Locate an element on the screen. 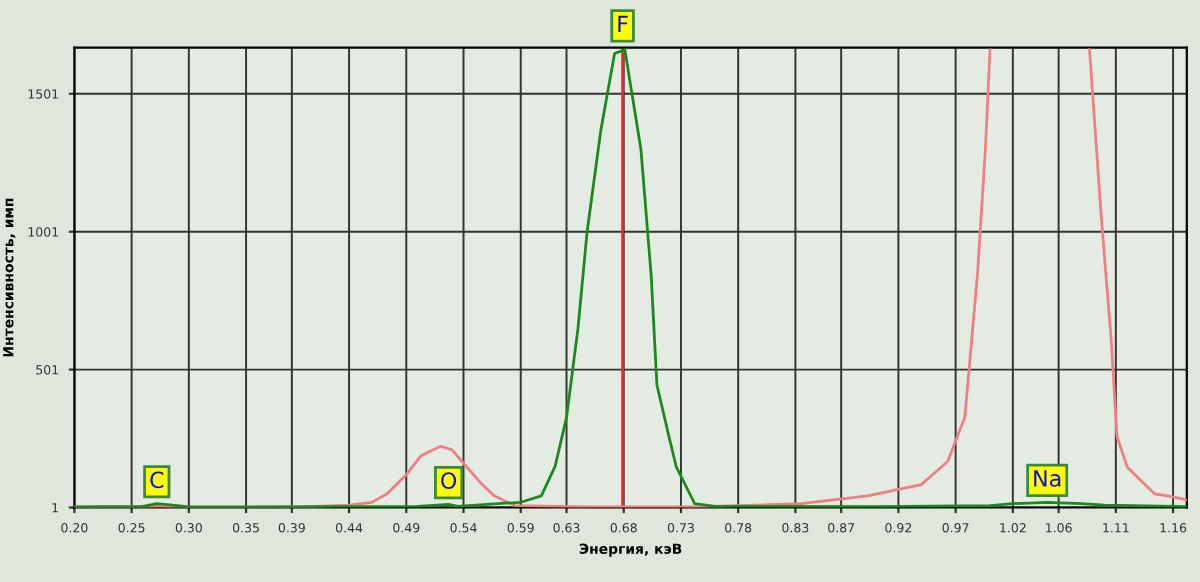 The width and height of the screenshot is (1200, 582). annotation: C is located at coordinates (157, 480).